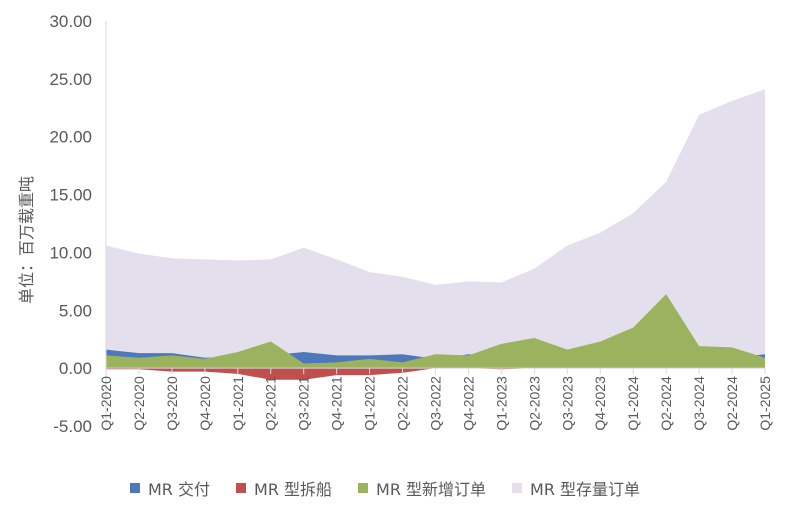  Describe the element at coordinates (468, 403) in the screenshot. I see `x-tick-label-11: Q4-2022` at that location.